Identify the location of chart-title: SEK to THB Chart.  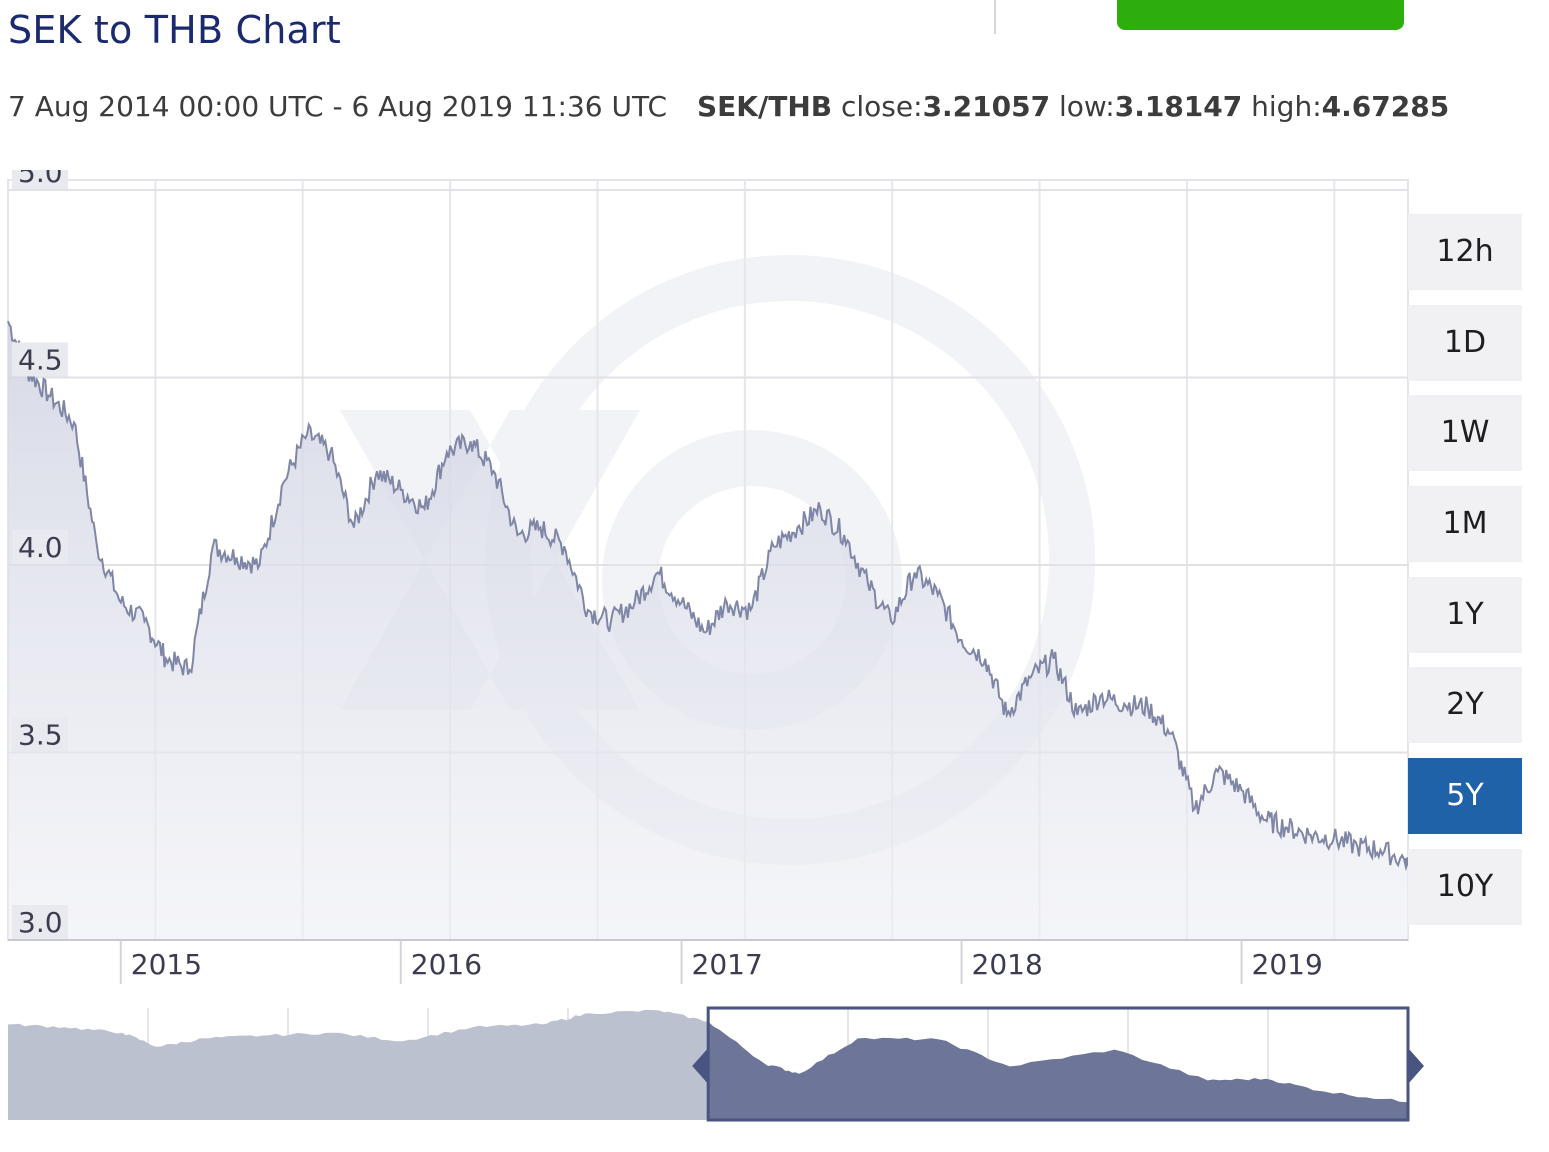
(174, 30).